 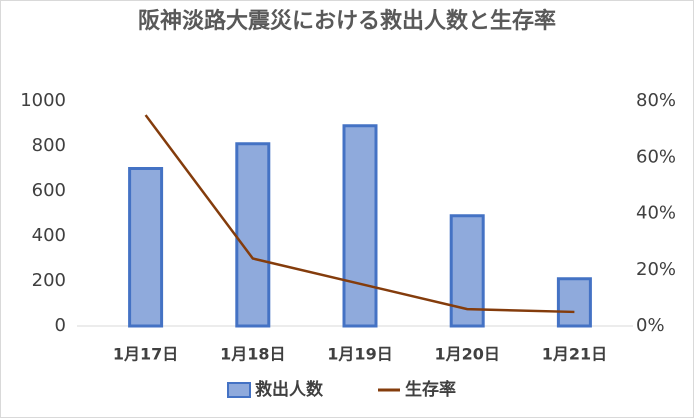 I want to click on x-tick-label: 1月20日, so click(x=466, y=354).